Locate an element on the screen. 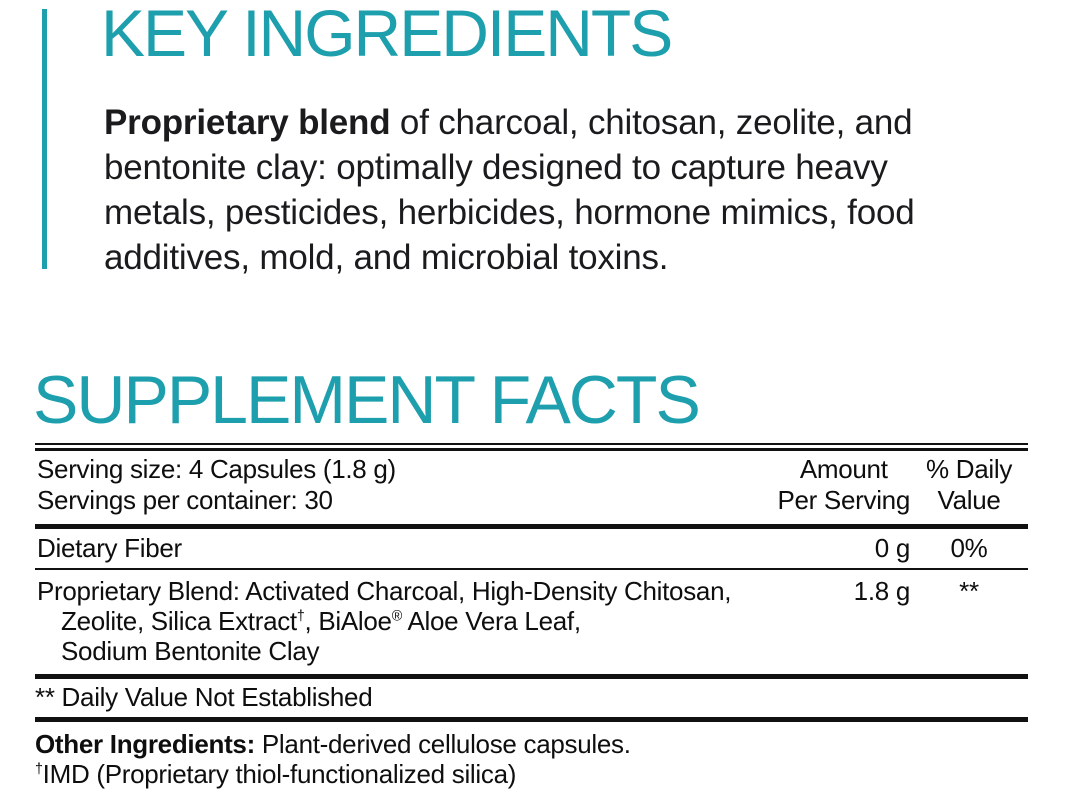 The width and height of the screenshot is (1080, 793). daily-value-footnote: ** Daily Value Not Established is located at coordinates (204, 697).